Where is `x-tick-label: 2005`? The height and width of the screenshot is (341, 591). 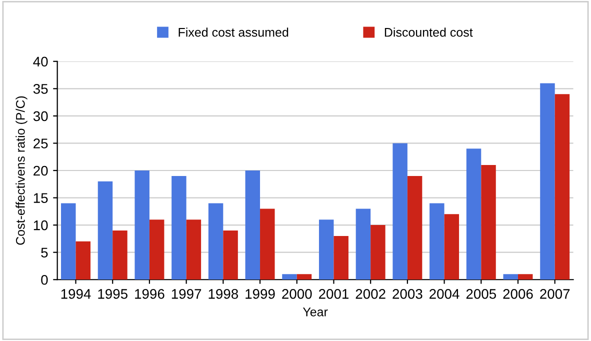
x-tick-label: 2005 is located at coordinates (481, 294).